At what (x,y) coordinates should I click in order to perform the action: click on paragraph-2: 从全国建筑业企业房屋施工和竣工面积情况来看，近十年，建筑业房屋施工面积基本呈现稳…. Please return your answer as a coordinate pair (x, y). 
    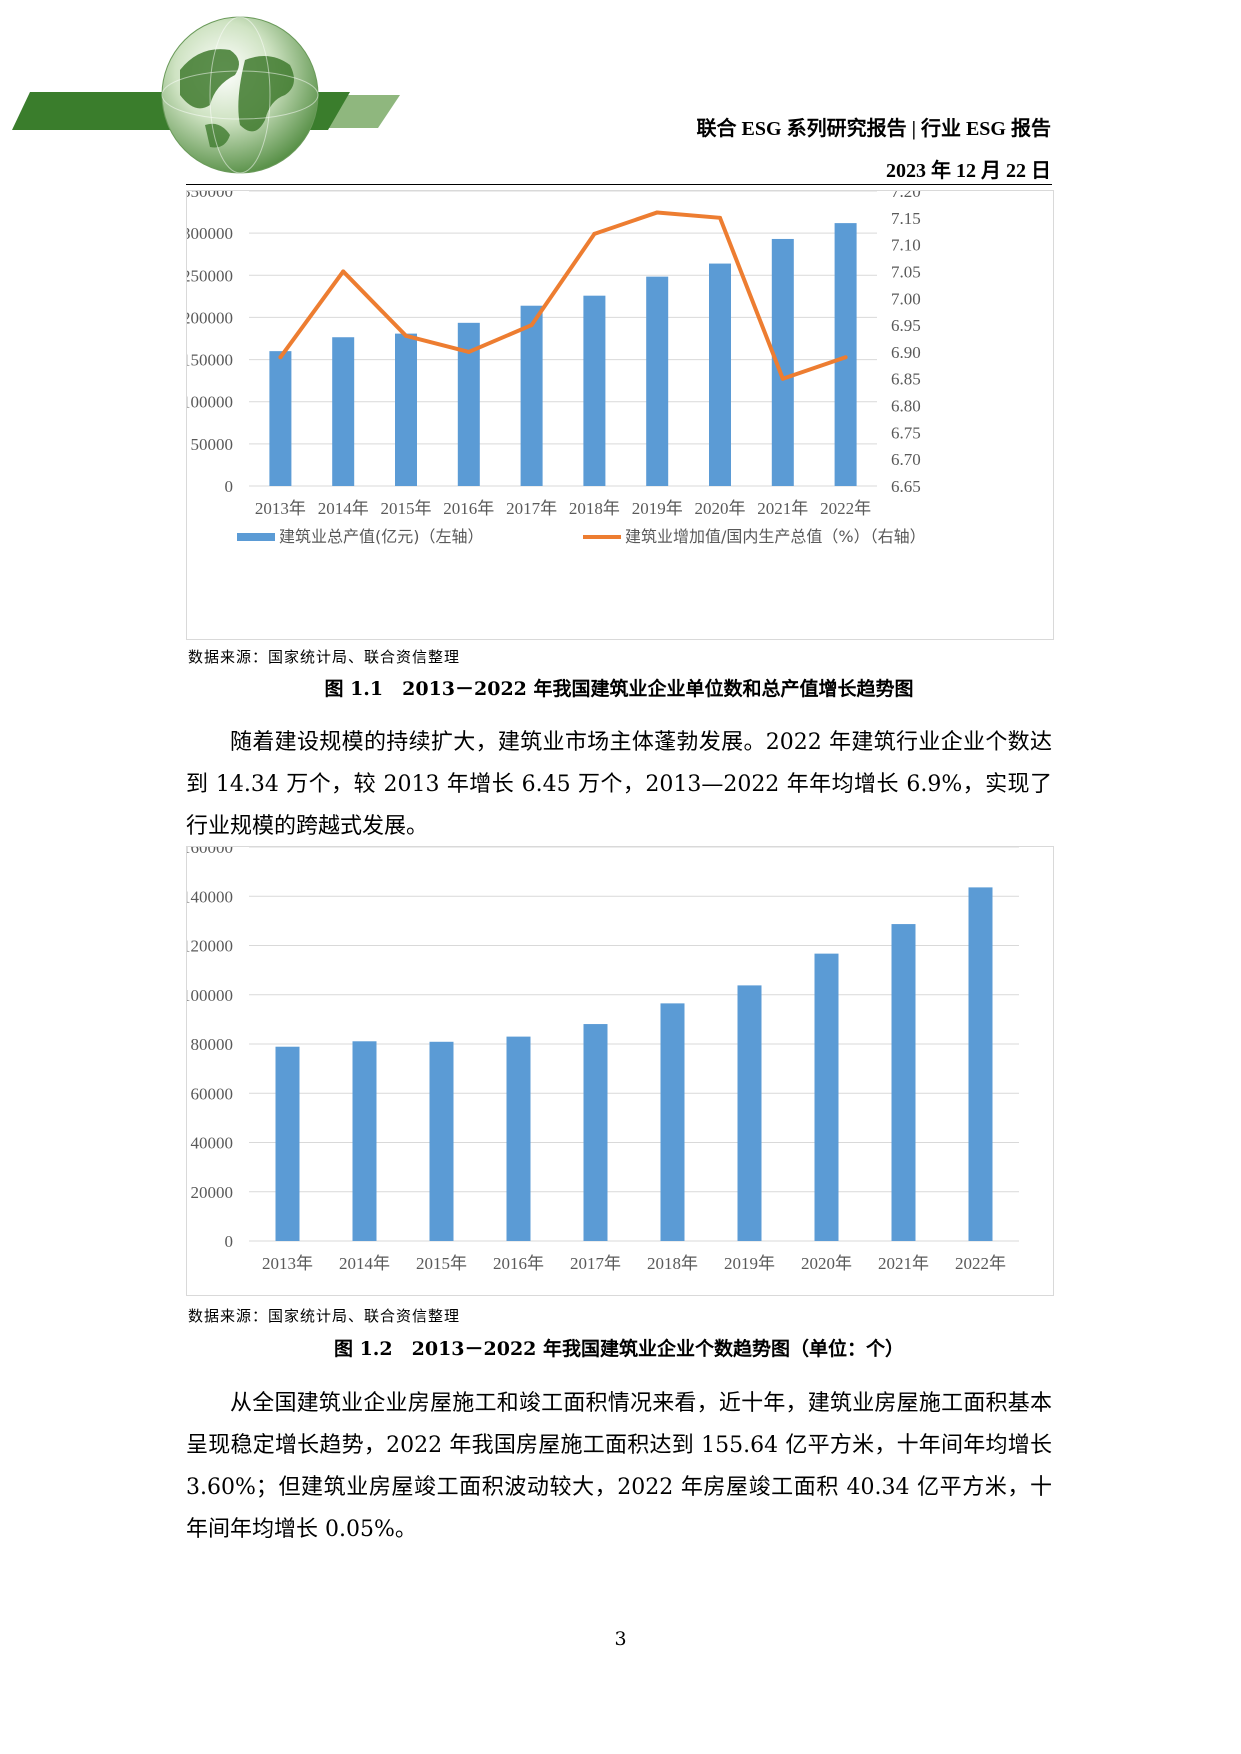
    Looking at the image, I should click on (619, 1466).